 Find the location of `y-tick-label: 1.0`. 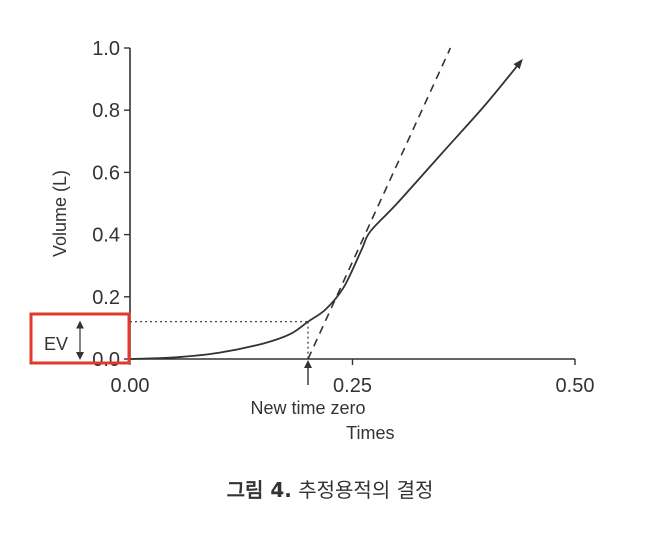

y-tick-label: 1.0 is located at coordinates (106, 49).